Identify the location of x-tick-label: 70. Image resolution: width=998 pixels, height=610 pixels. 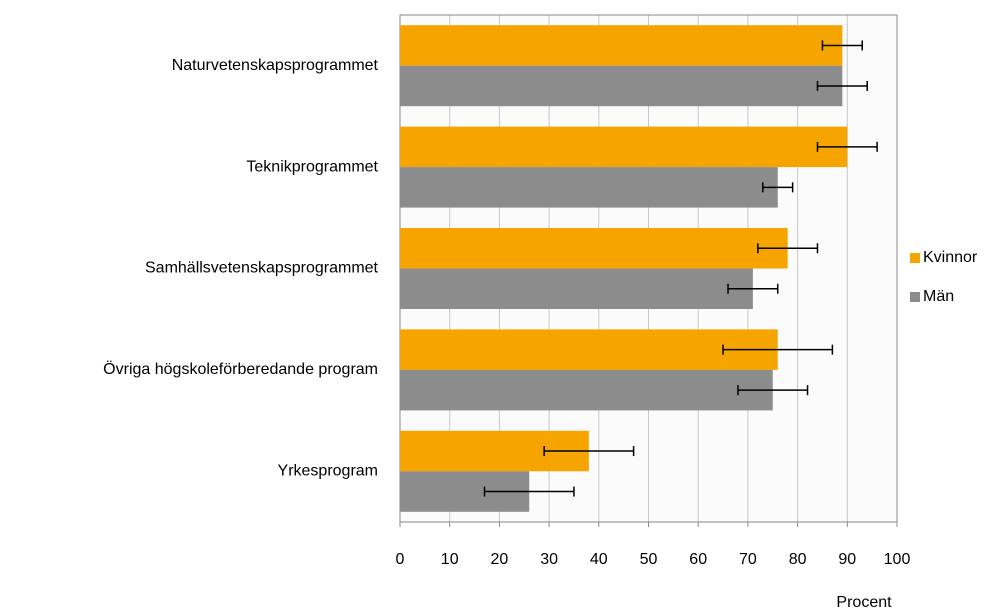
(748, 559).